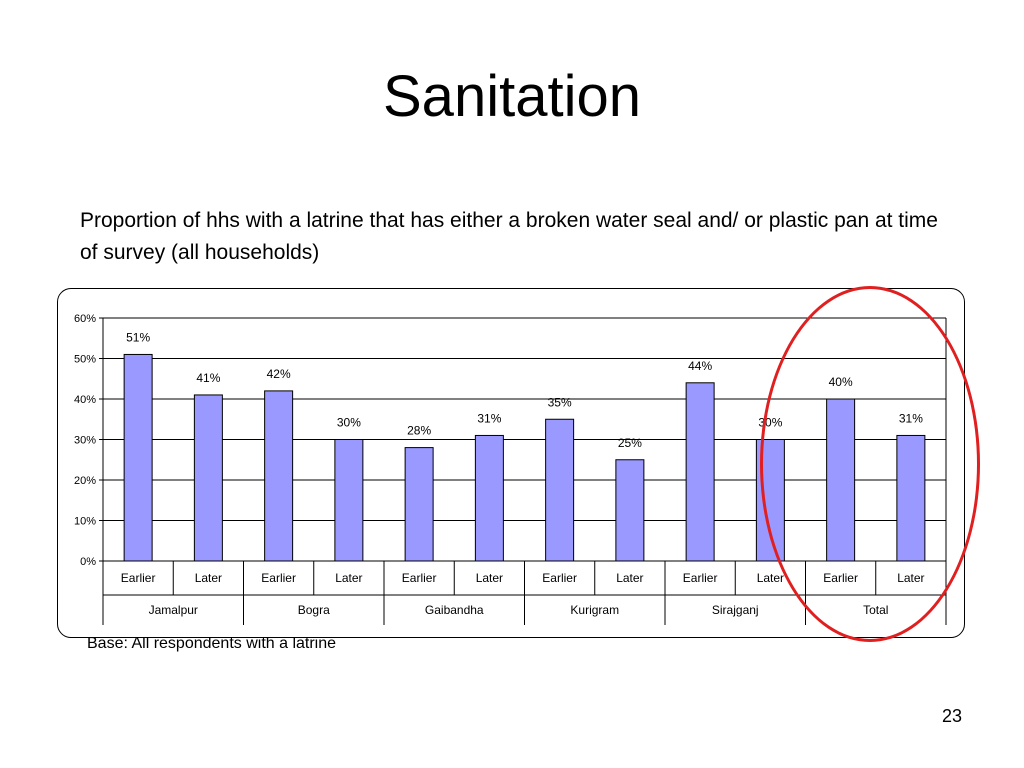 Image resolution: width=1024 pixels, height=768 pixels. What do you see at coordinates (594, 610) in the screenshot?
I see `x-group-label: Kurigram` at bounding box center [594, 610].